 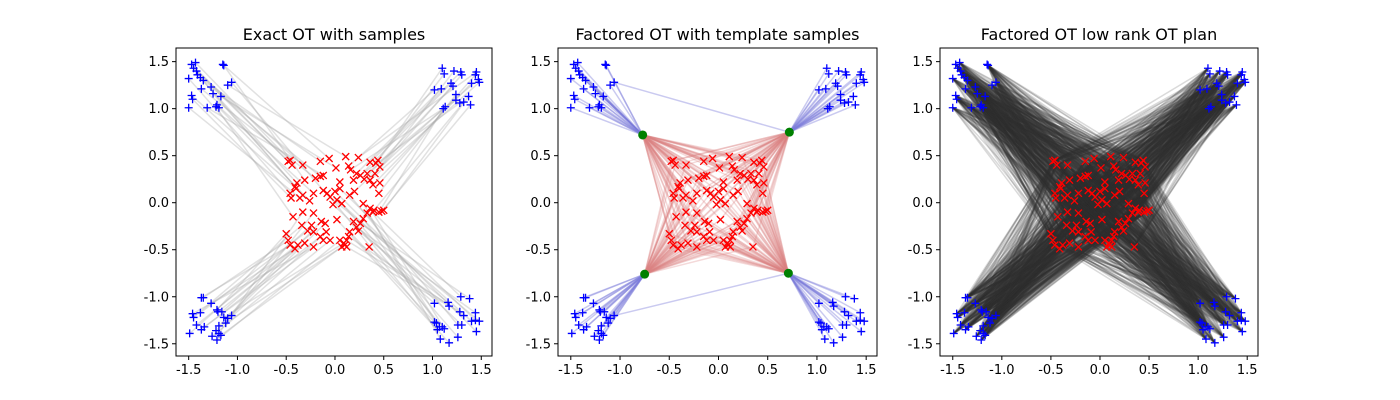 What do you see at coordinates (286, 370) in the screenshot?
I see `x-tick-label: -0.5` at bounding box center [286, 370].